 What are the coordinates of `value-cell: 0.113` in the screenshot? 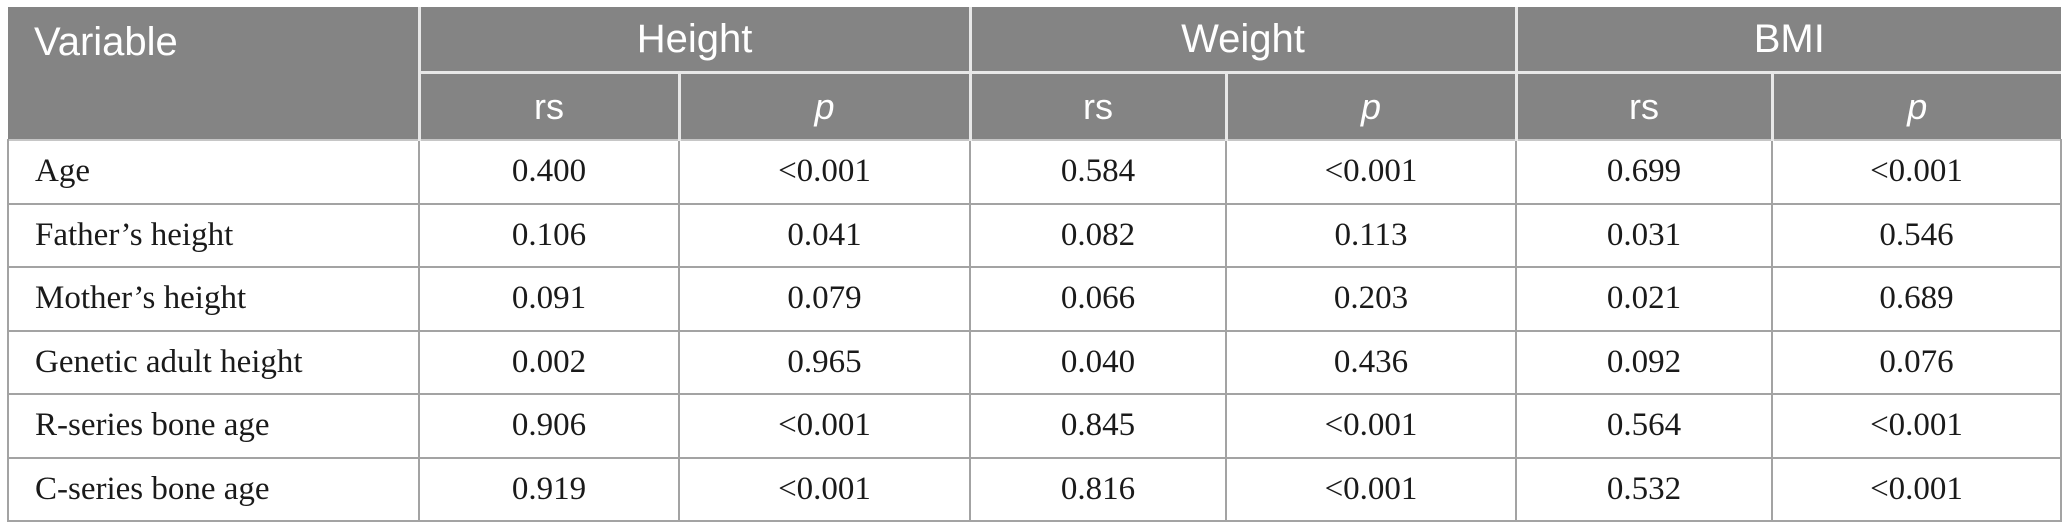 It's located at (1371, 235).